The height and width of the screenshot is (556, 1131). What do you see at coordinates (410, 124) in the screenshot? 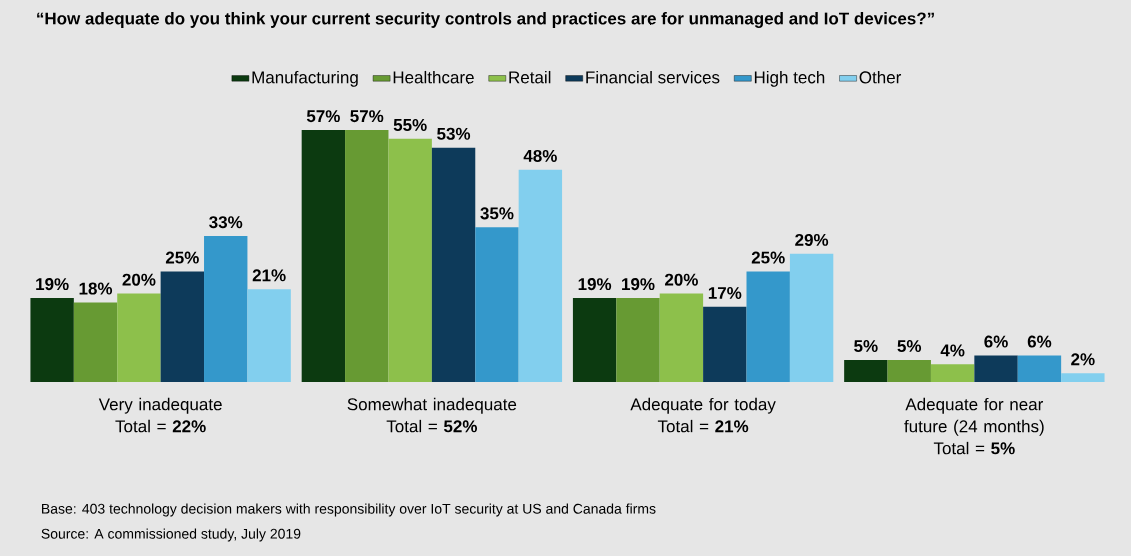
I see `data-label: 55%` at bounding box center [410, 124].